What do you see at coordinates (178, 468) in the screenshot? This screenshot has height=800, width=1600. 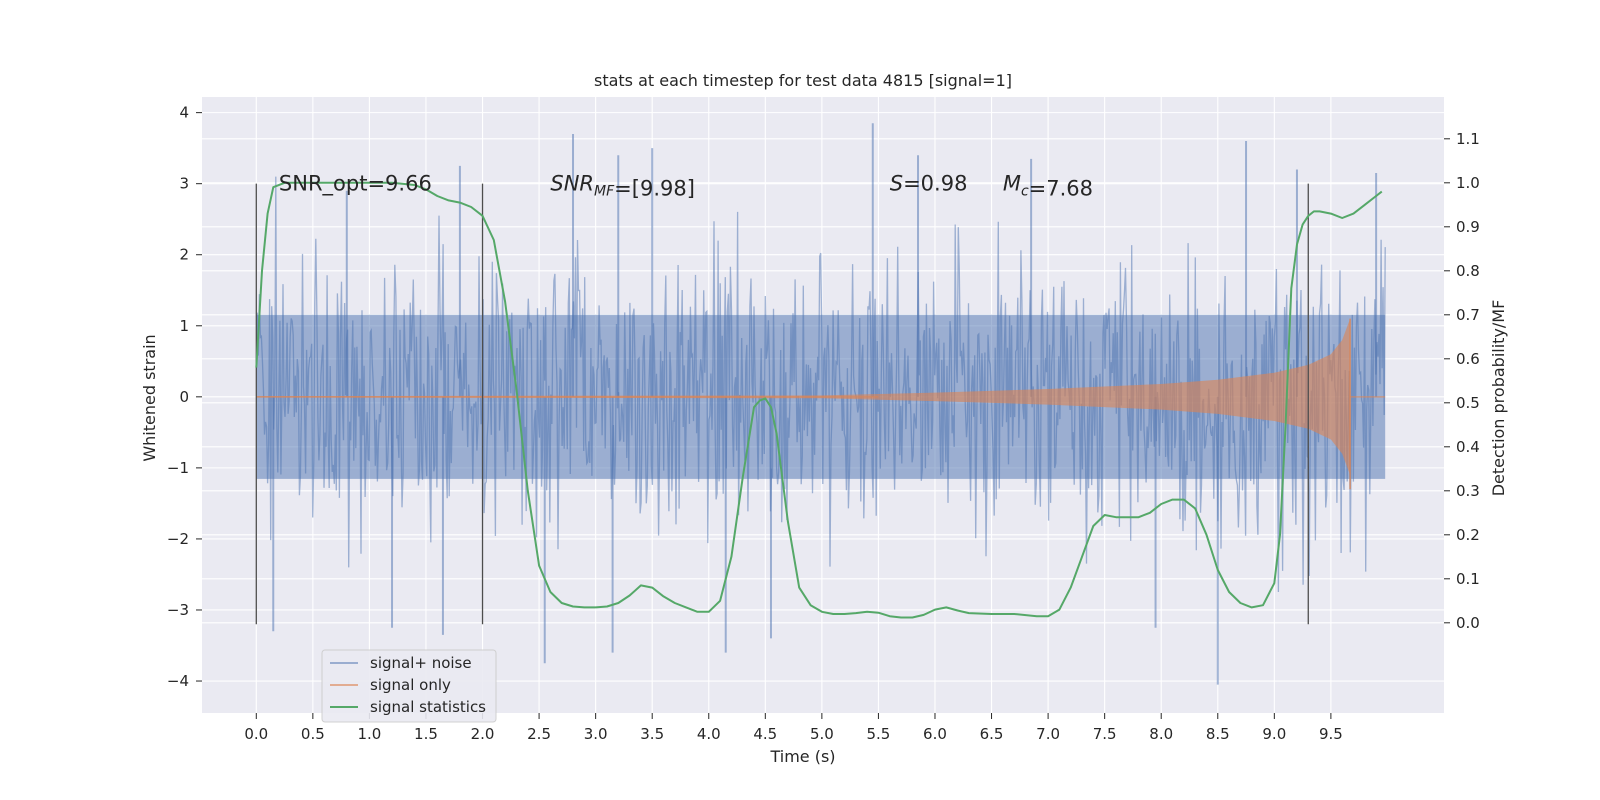 I see `y-tick-label: −1` at bounding box center [178, 468].